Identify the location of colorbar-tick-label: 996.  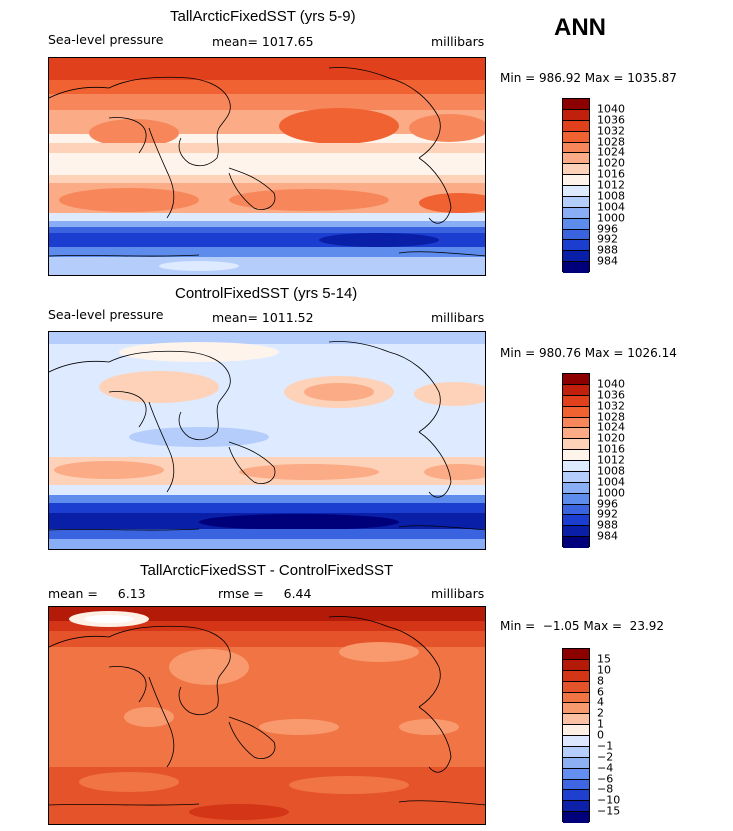
(607, 228).